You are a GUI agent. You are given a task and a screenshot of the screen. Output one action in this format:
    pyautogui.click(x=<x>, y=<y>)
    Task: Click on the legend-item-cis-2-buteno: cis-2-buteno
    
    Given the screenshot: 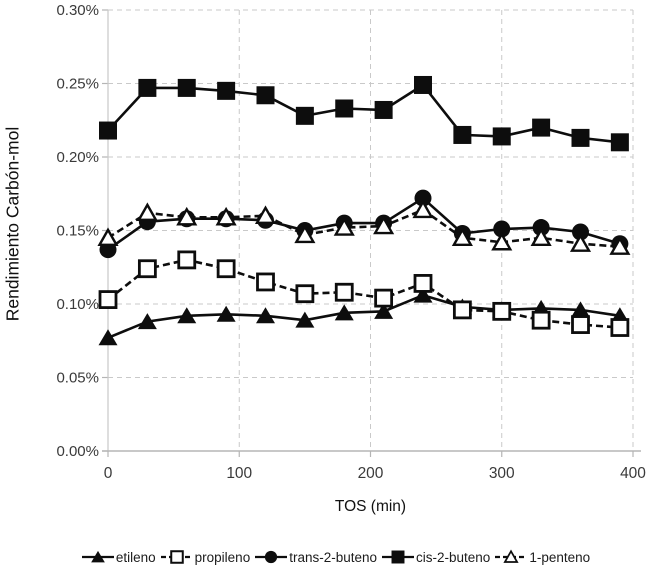 What is the action you would take?
    pyautogui.click(x=435, y=557)
    